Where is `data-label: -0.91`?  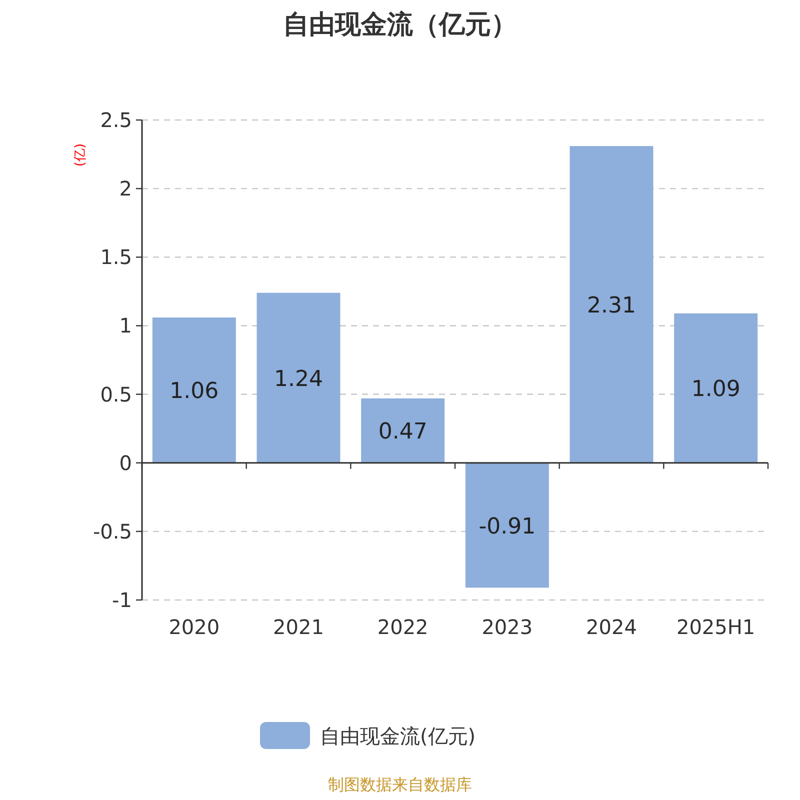 data-label: -0.91 is located at coordinates (507, 527).